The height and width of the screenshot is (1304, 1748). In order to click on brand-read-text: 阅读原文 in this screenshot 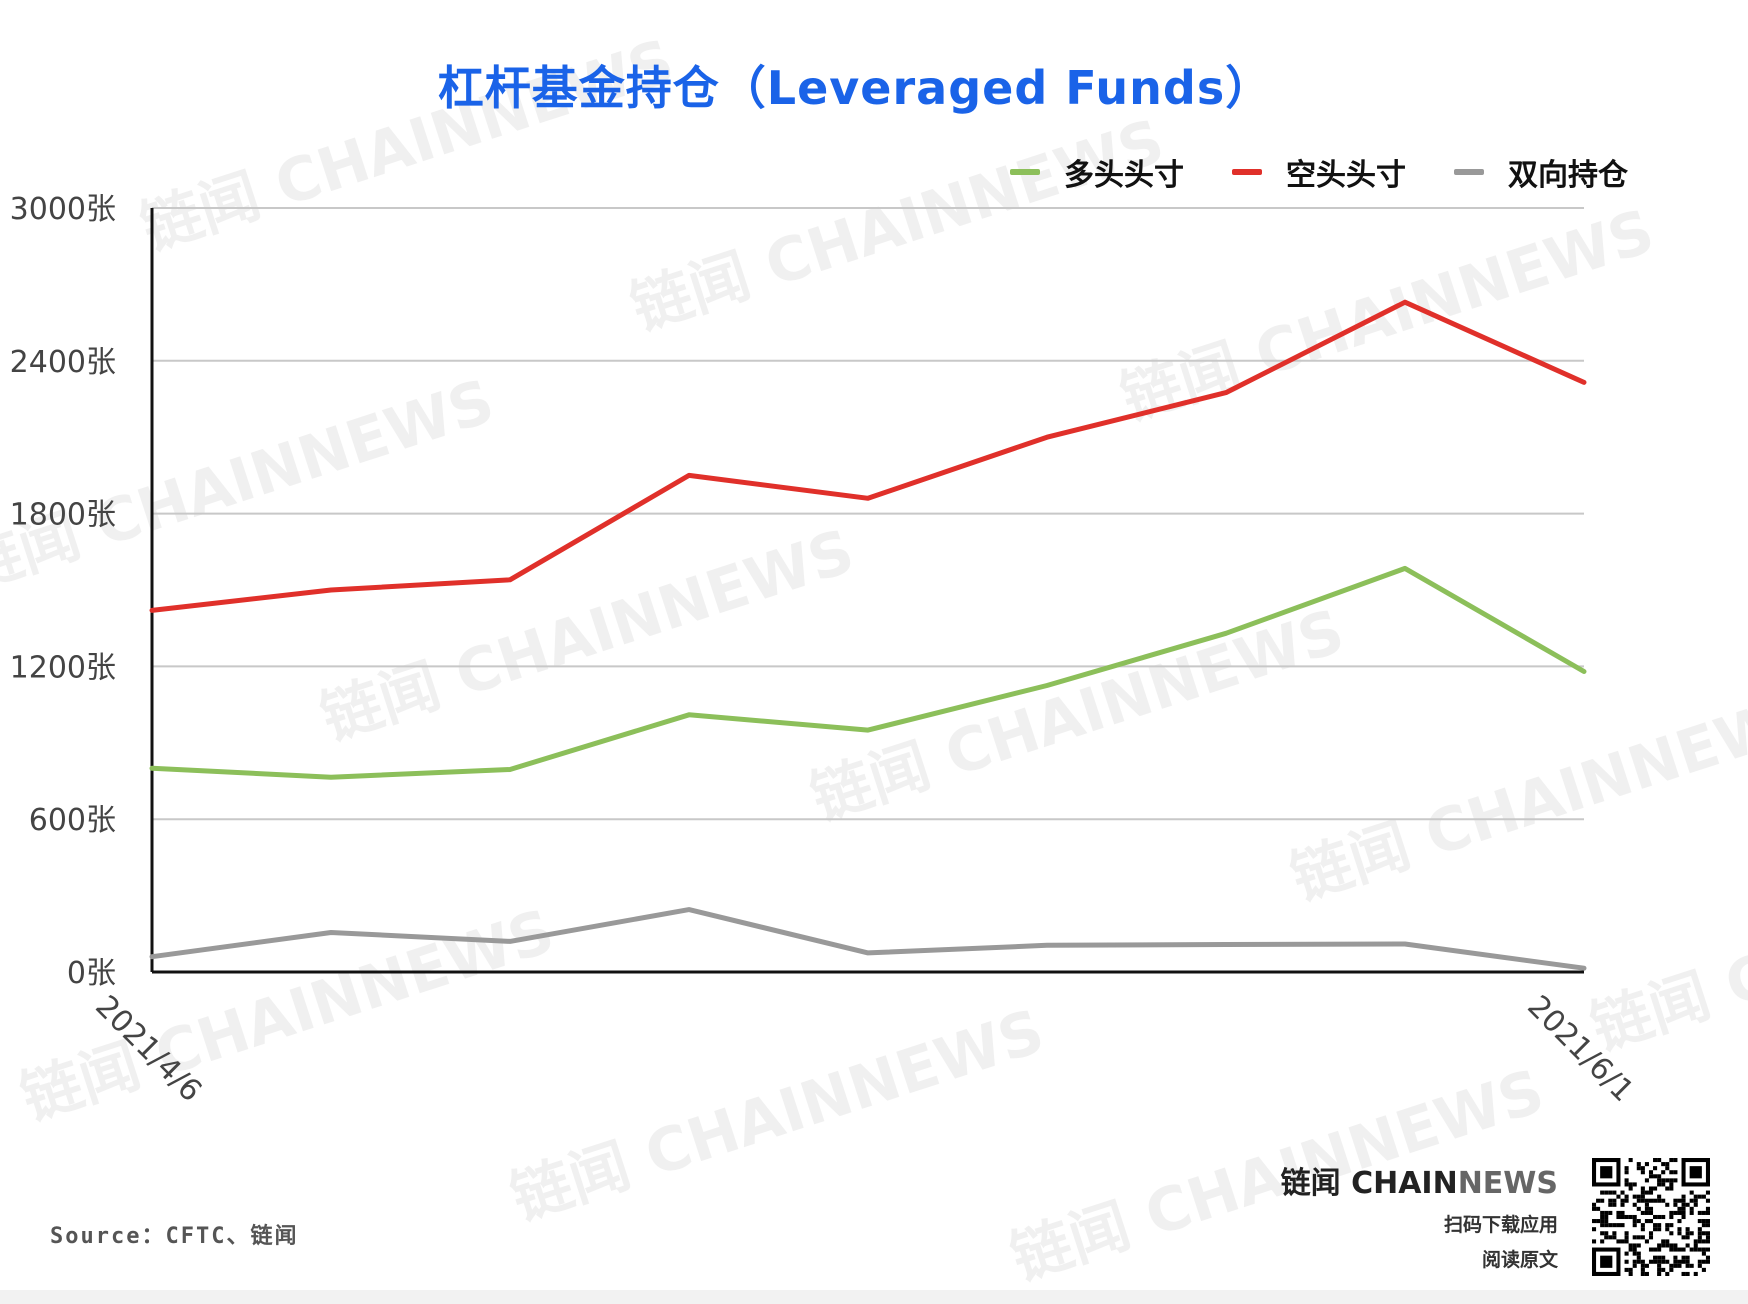, I will do `click(1519, 1260)`.